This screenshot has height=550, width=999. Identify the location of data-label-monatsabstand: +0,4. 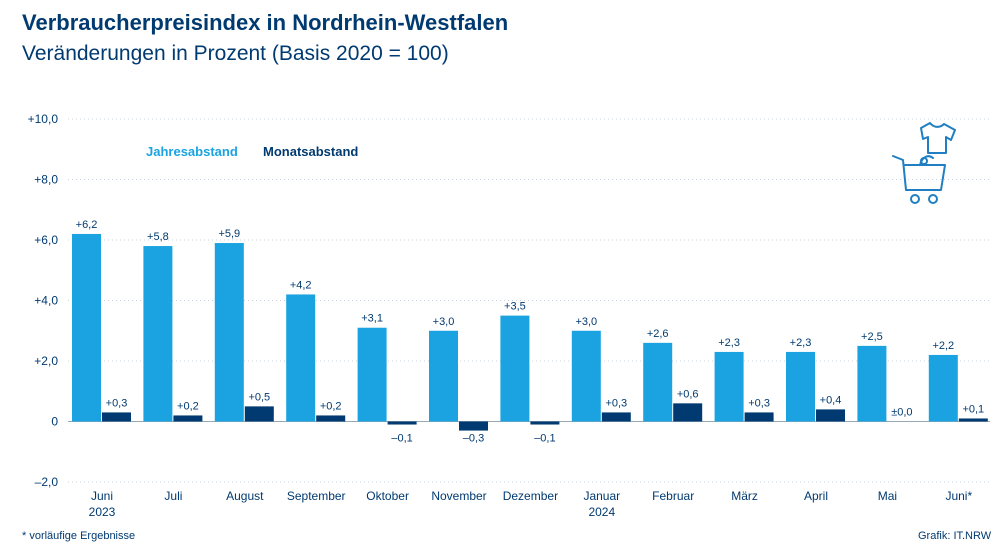
(831, 400).